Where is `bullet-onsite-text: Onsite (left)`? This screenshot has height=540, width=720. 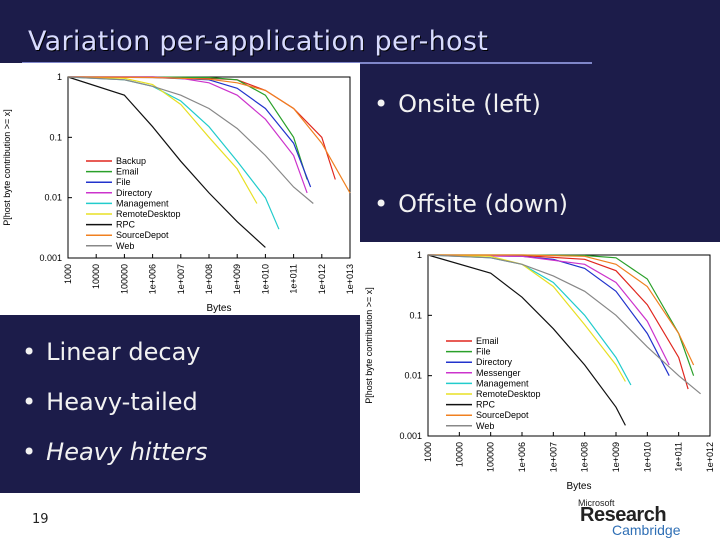
bullet-onsite-text: Onsite (left) is located at coordinates (469, 104).